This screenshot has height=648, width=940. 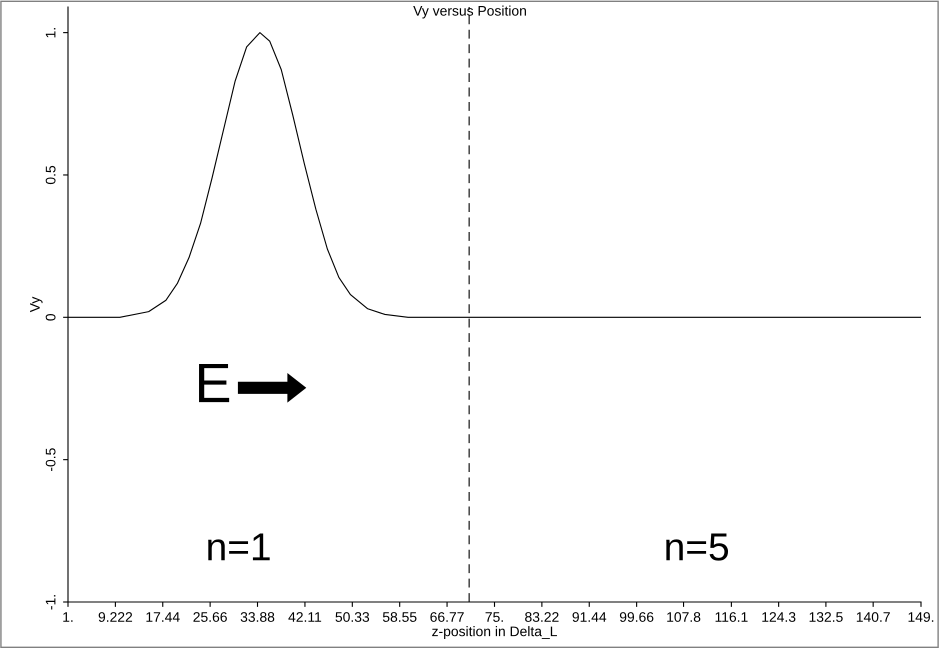 What do you see at coordinates (779, 617) in the screenshot?
I see `x-tick-label: 124.3` at bounding box center [779, 617].